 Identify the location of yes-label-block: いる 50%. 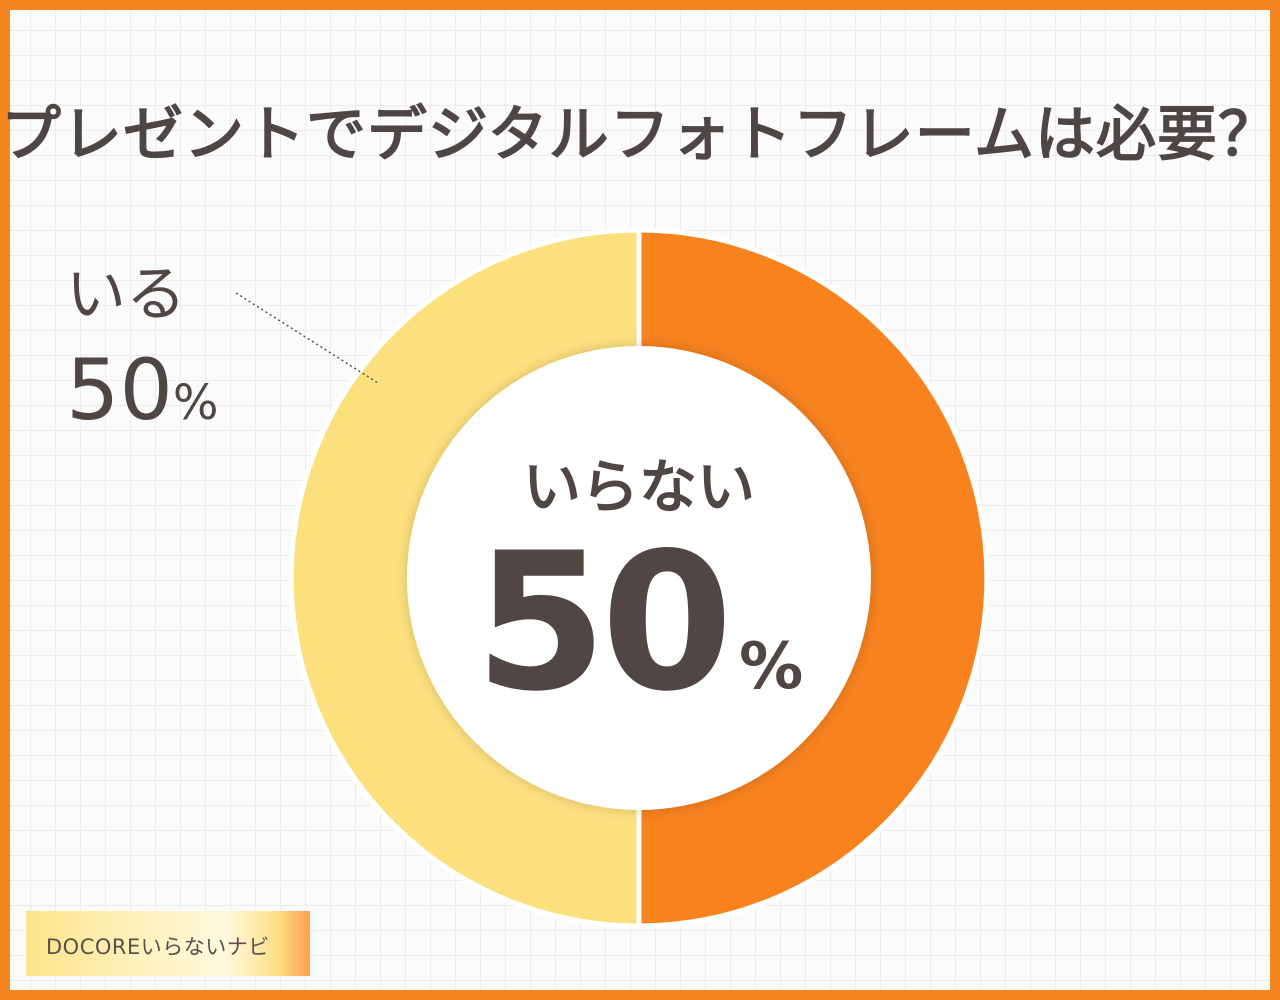
(142, 357).